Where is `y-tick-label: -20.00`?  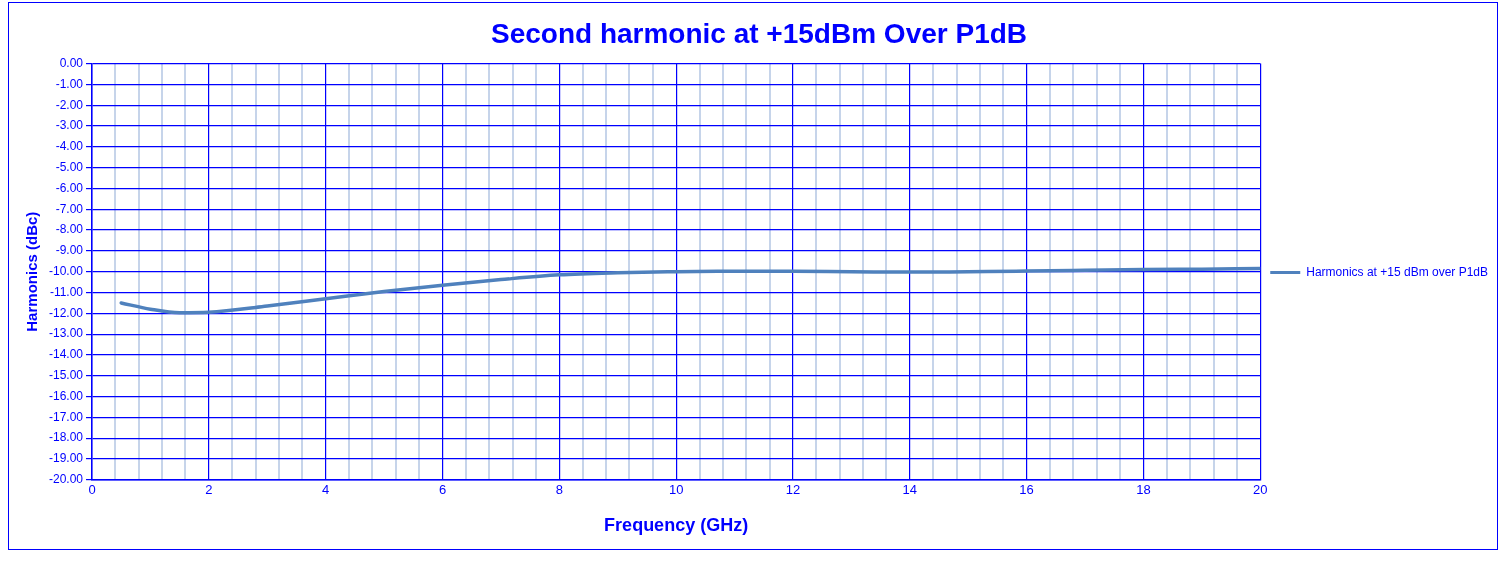
y-tick-label: -20.00 is located at coordinates (66, 479).